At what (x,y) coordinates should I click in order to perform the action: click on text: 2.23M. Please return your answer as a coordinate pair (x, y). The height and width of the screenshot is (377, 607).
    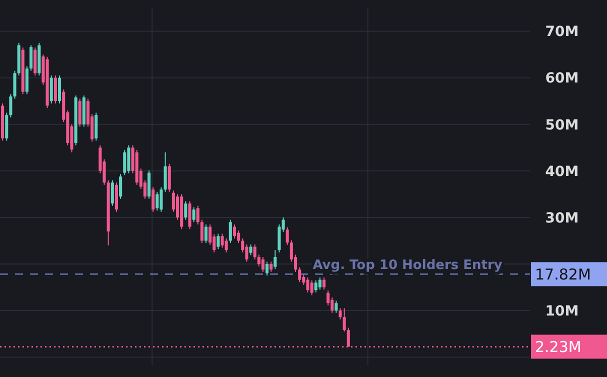
    Looking at the image, I should click on (558, 347).